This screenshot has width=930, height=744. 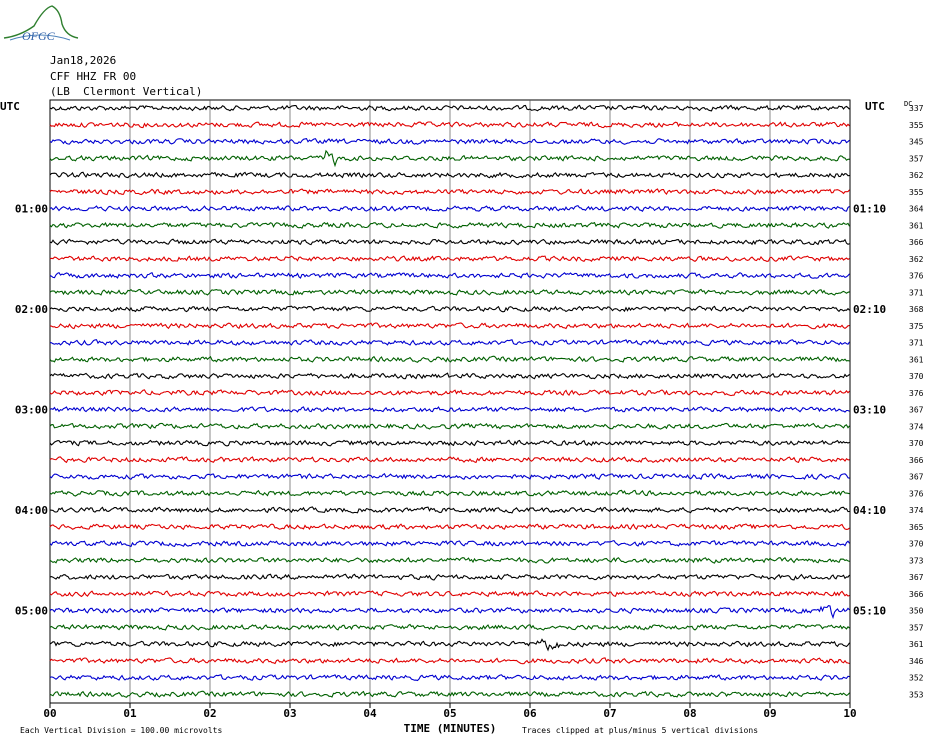 What do you see at coordinates (130, 713) in the screenshot?
I see `x-tick-label: 01` at bounding box center [130, 713].